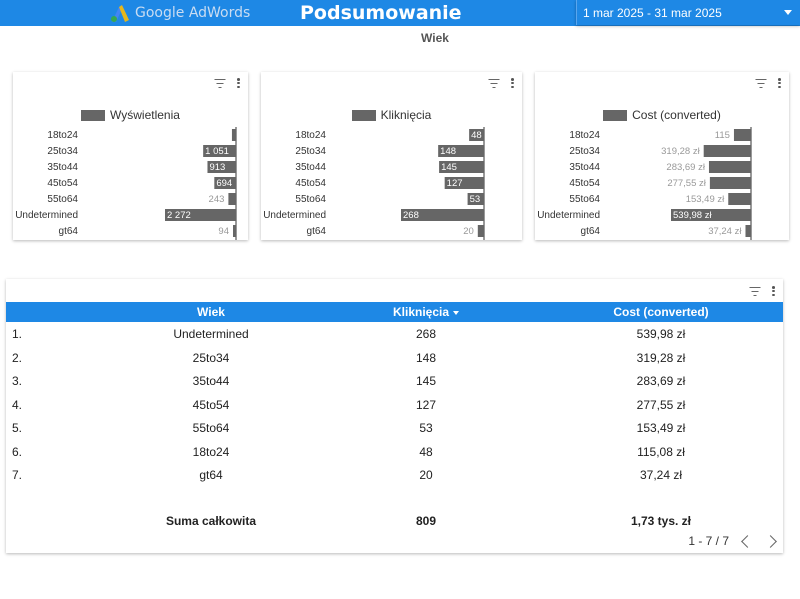 Image resolution: width=800 pixels, height=599 pixels. Describe the element at coordinates (394, 452) in the screenshot. I see `table-row: 6. 18to24 48 115,08 zł` at that location.